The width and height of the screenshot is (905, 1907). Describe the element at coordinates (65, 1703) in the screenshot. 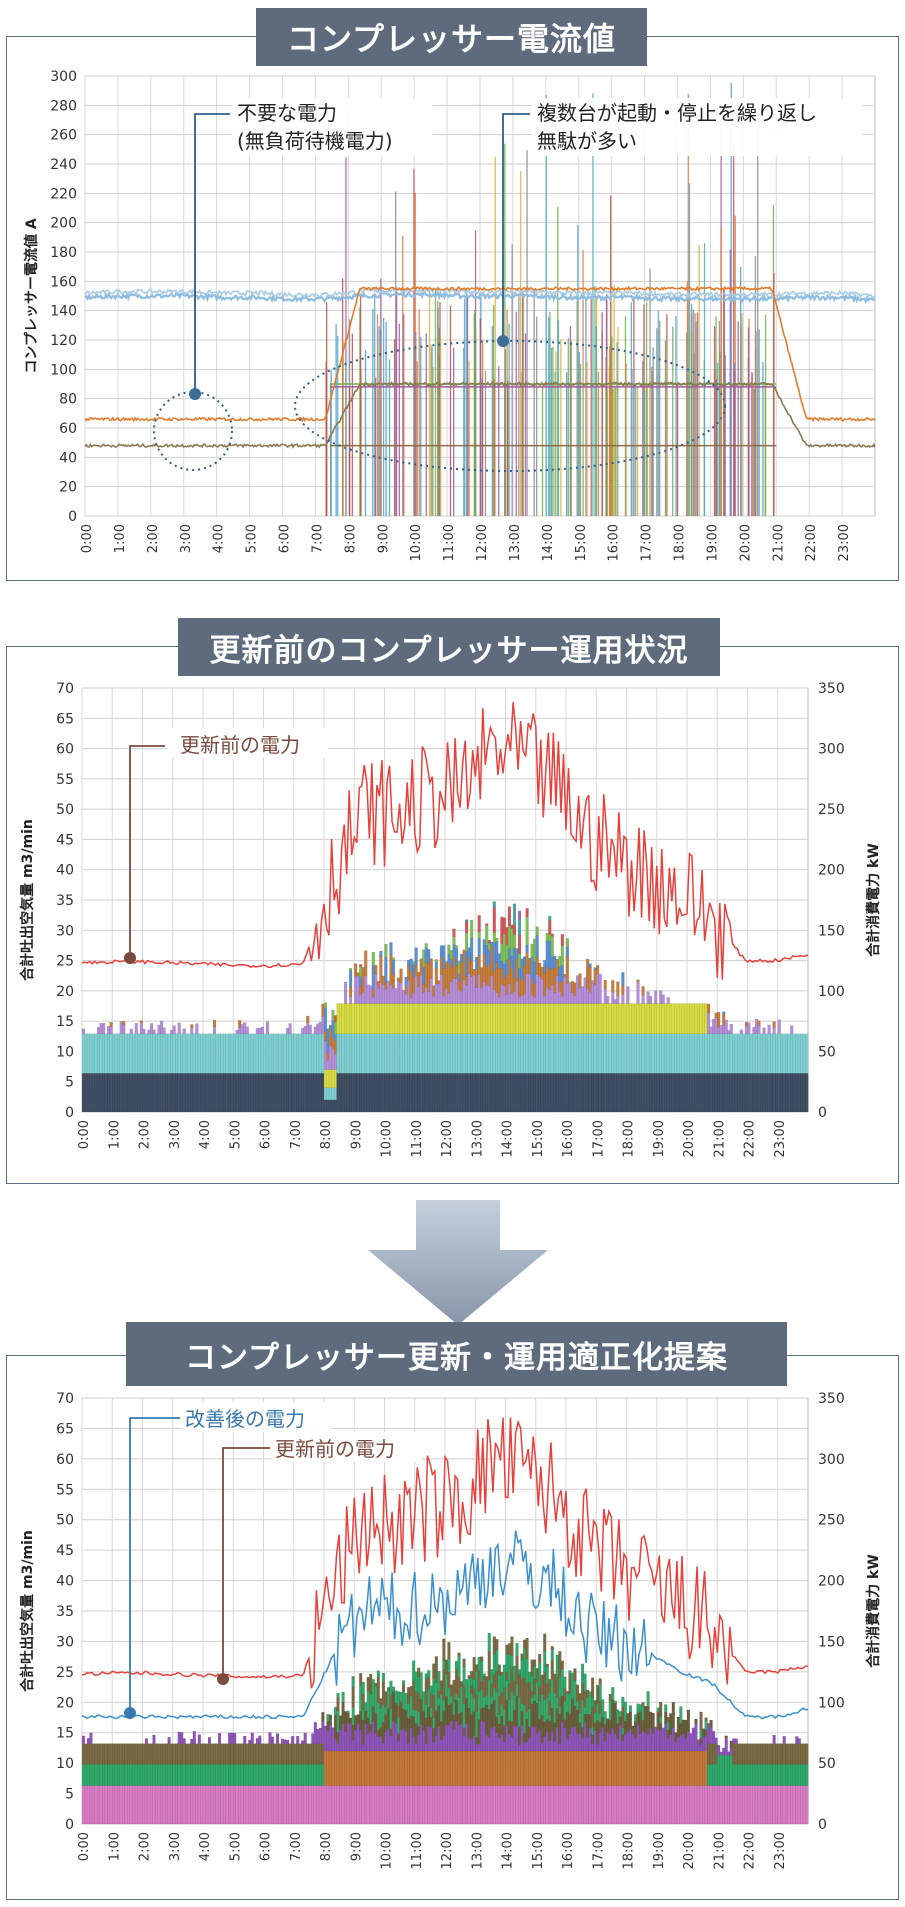

I see `y-tick-label: 20` at that location.